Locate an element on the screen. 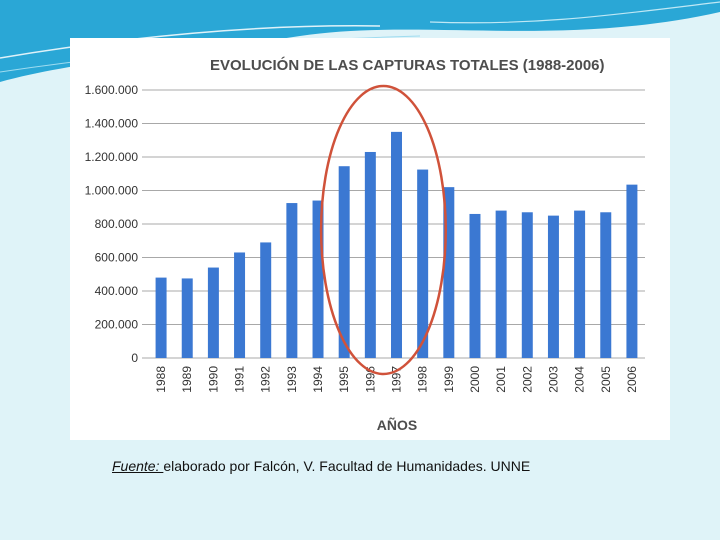 The height and width of the screenshot is (540, 720). bar-2003 is located at coordinates (553, 286).